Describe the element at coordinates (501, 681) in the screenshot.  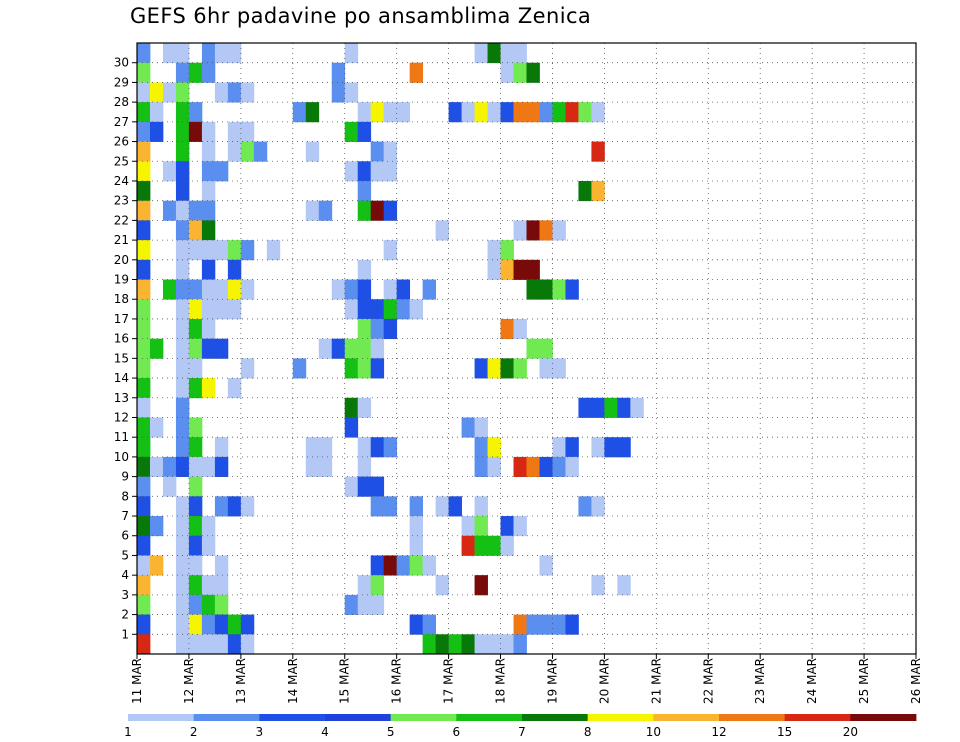
I see `x-tick-label: 18 MAR` at that location.